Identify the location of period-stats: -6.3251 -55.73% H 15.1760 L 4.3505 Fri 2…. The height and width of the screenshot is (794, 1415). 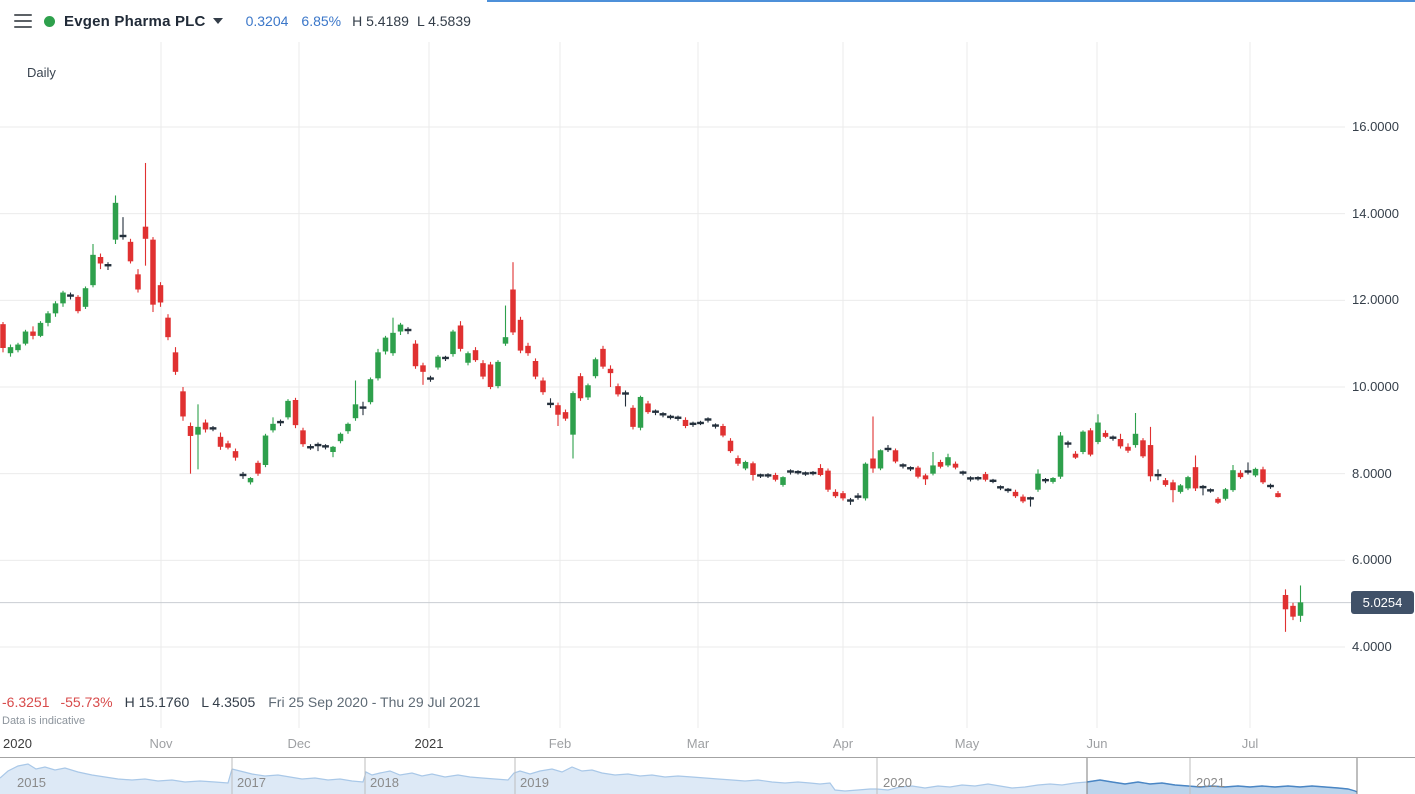
(241, 702).